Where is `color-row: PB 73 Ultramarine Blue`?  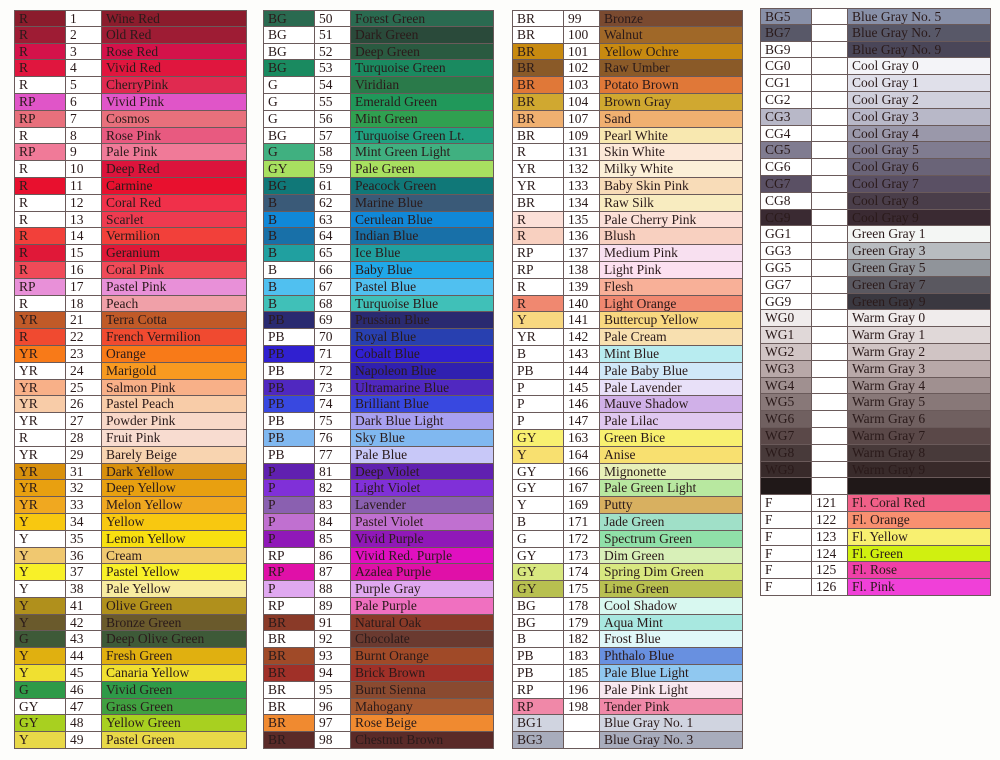 color-row: PB 73 Ultramarine Blue is located at coordinates (378, 388).